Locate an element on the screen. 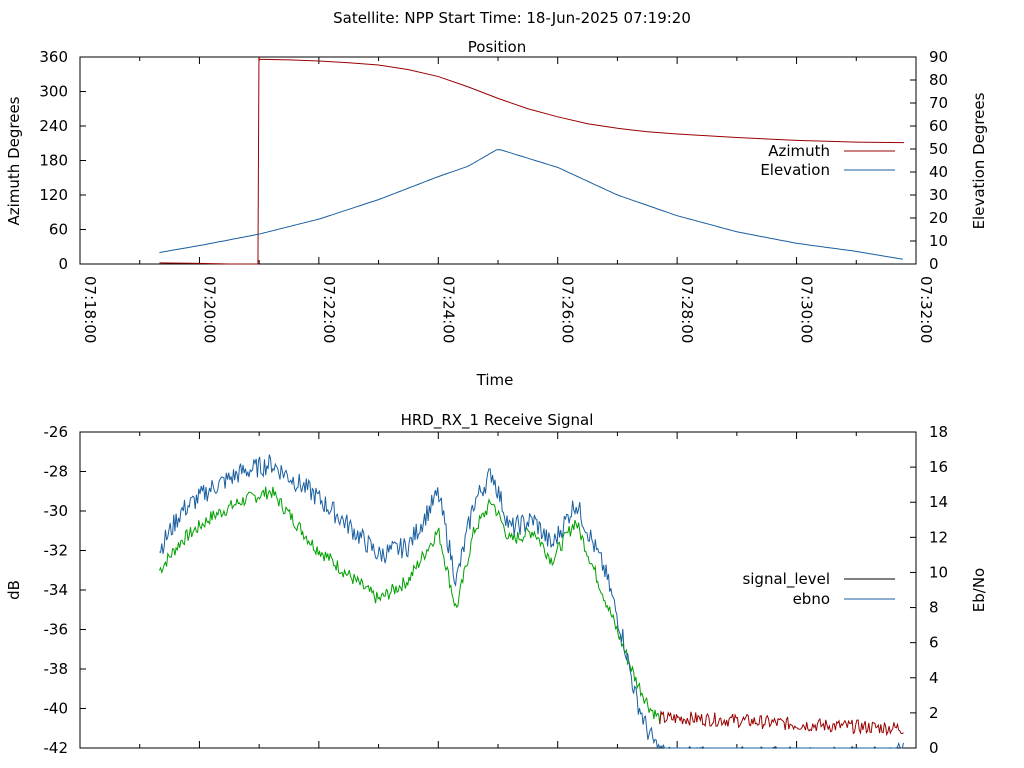  y-tick-label: -32 is located at coordinates (56, 551).